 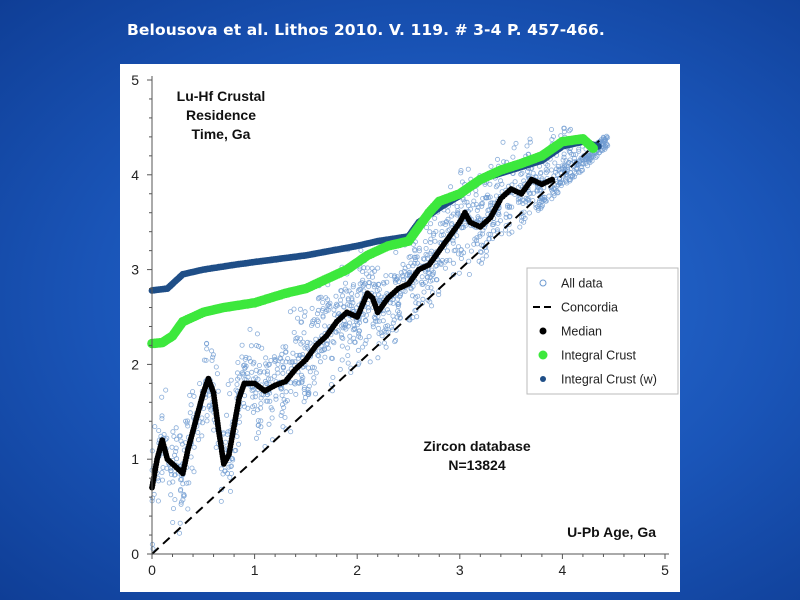 I want to click on legend-label: Median, so click(x=581, y=332).